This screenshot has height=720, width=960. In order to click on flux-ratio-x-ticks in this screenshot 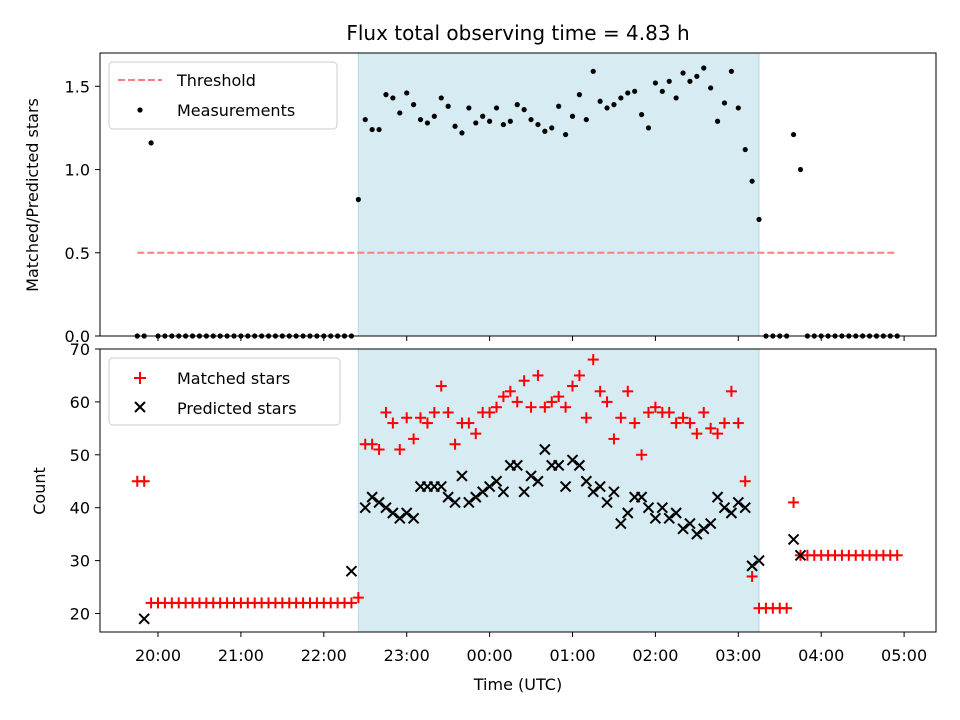, I will do `click(531, 338)`.